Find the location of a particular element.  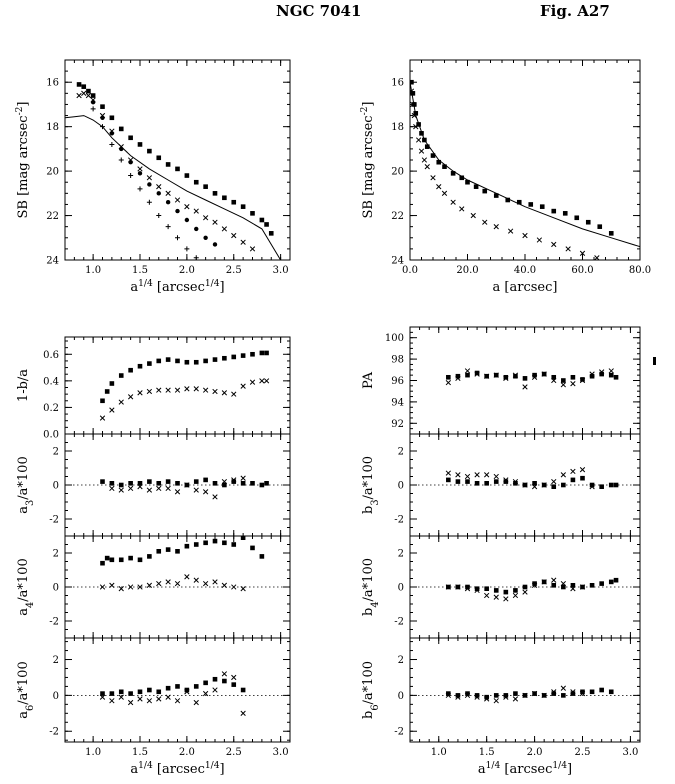

plot-frame is located at coordinates (177, 690).